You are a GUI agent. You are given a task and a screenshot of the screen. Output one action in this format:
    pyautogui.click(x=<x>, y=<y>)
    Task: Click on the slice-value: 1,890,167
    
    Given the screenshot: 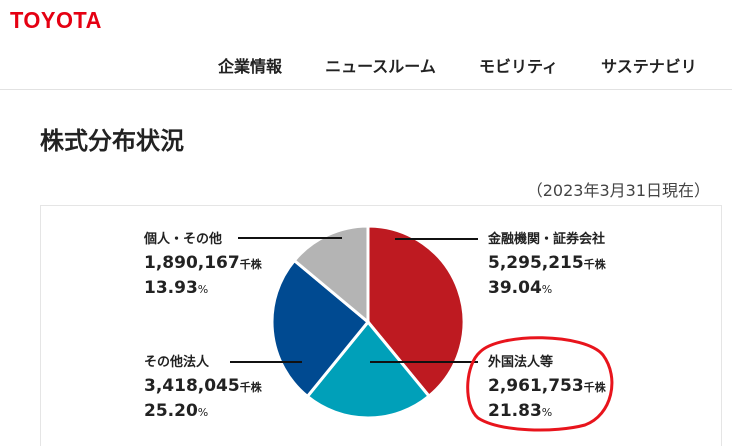 What is the action you would take?
    pyautogui.click(x=192, y=263)
    